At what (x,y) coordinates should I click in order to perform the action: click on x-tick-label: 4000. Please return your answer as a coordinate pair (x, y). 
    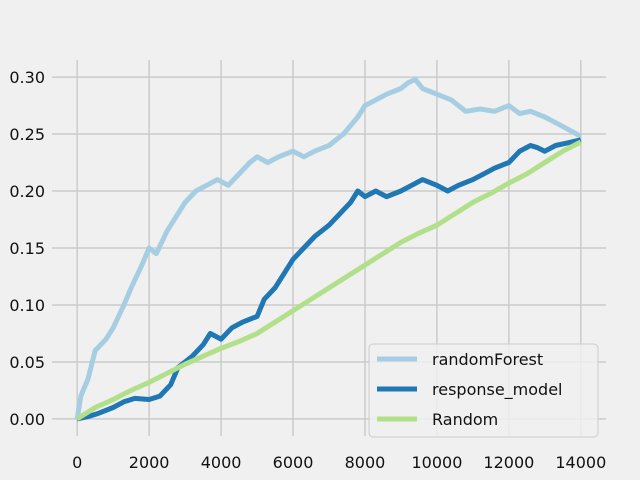
    Looking at the image, I should click on (221, 462).